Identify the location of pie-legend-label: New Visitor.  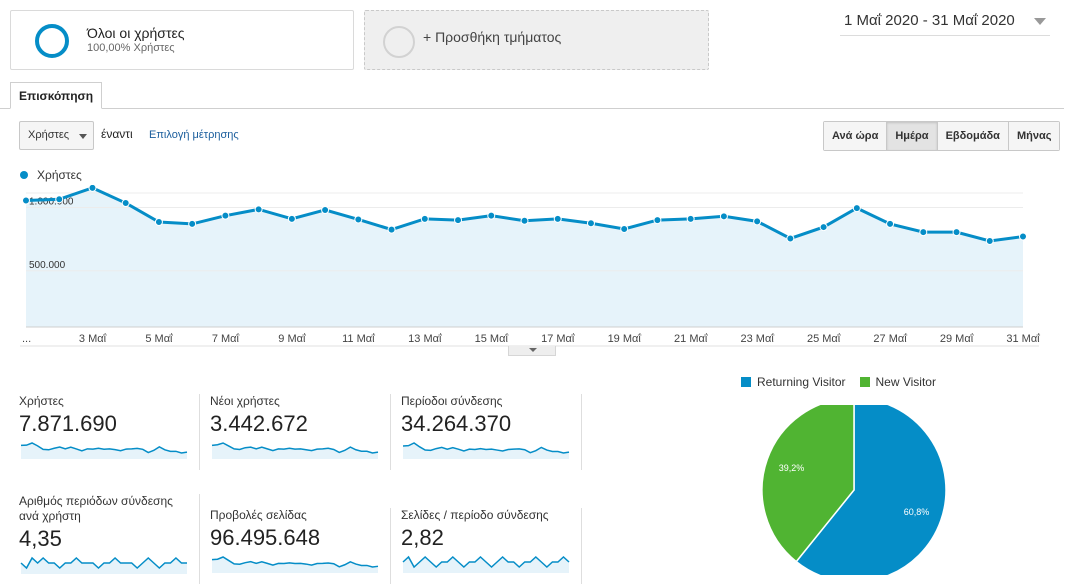
(905, 382).